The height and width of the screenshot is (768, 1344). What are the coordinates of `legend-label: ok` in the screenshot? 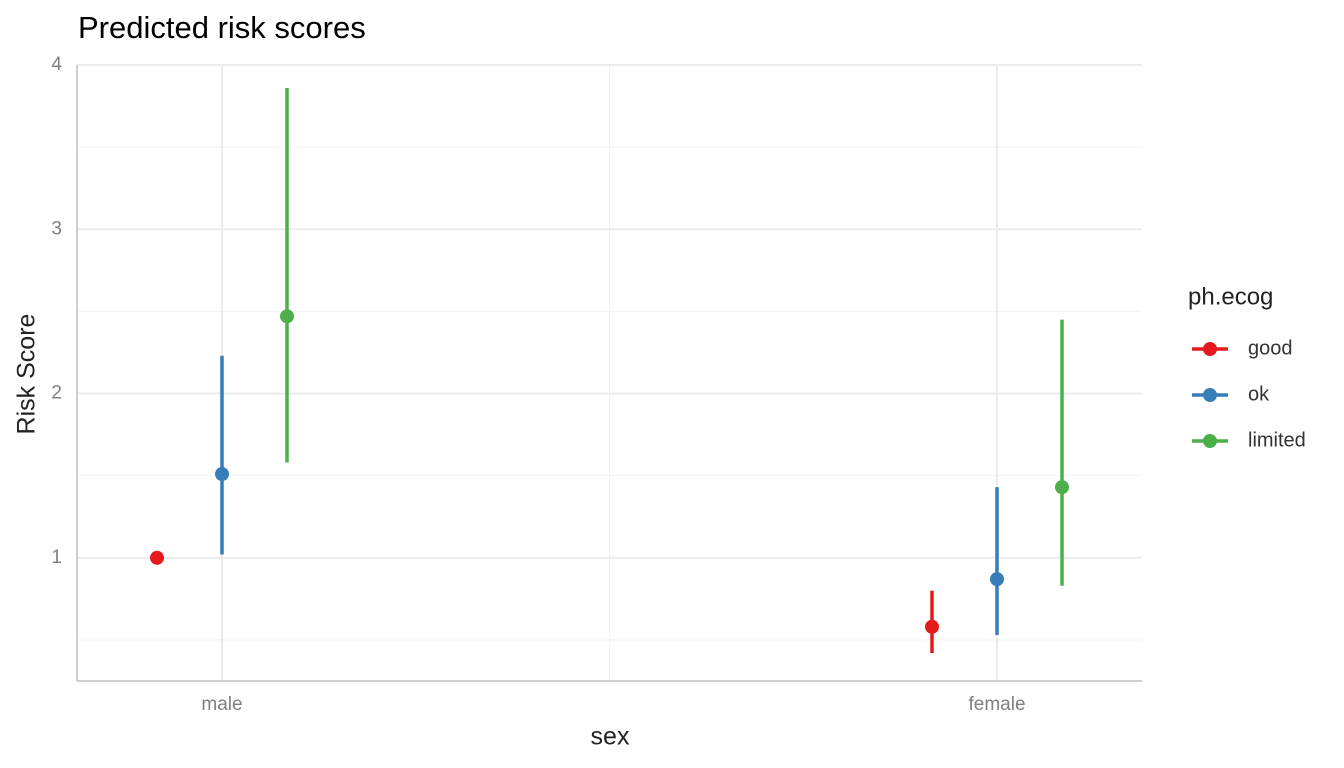 It's located at (1259, 394).